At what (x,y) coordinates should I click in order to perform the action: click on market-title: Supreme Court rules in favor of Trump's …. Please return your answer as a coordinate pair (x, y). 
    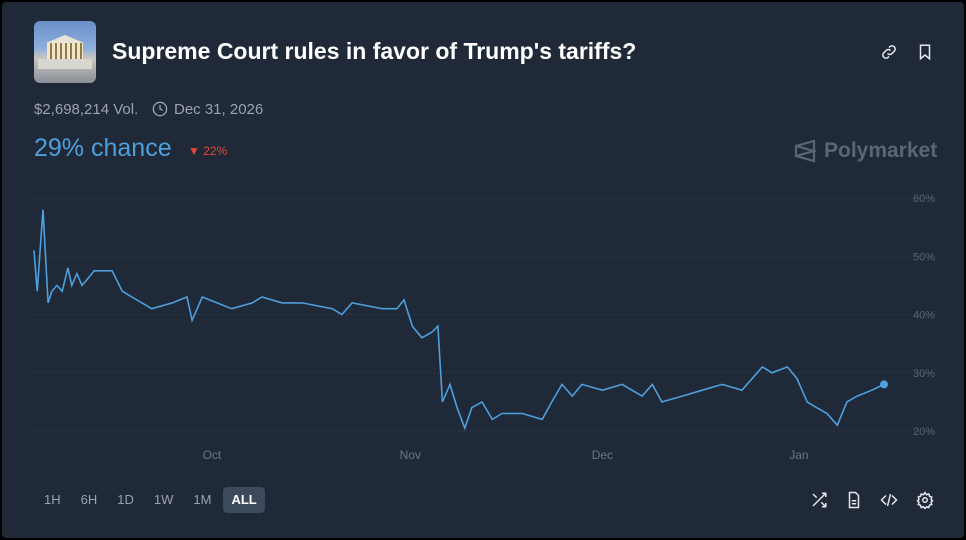
    Looking at the image, I should click on (374, 51).